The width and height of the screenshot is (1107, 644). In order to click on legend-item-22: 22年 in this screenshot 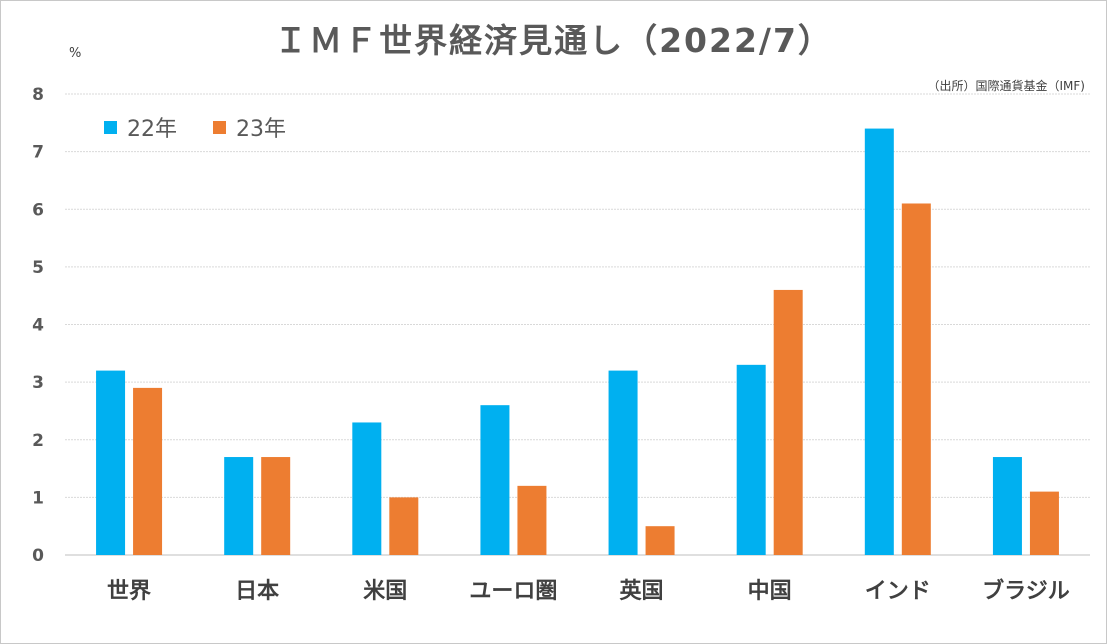, I will do `click(140, 127)`.